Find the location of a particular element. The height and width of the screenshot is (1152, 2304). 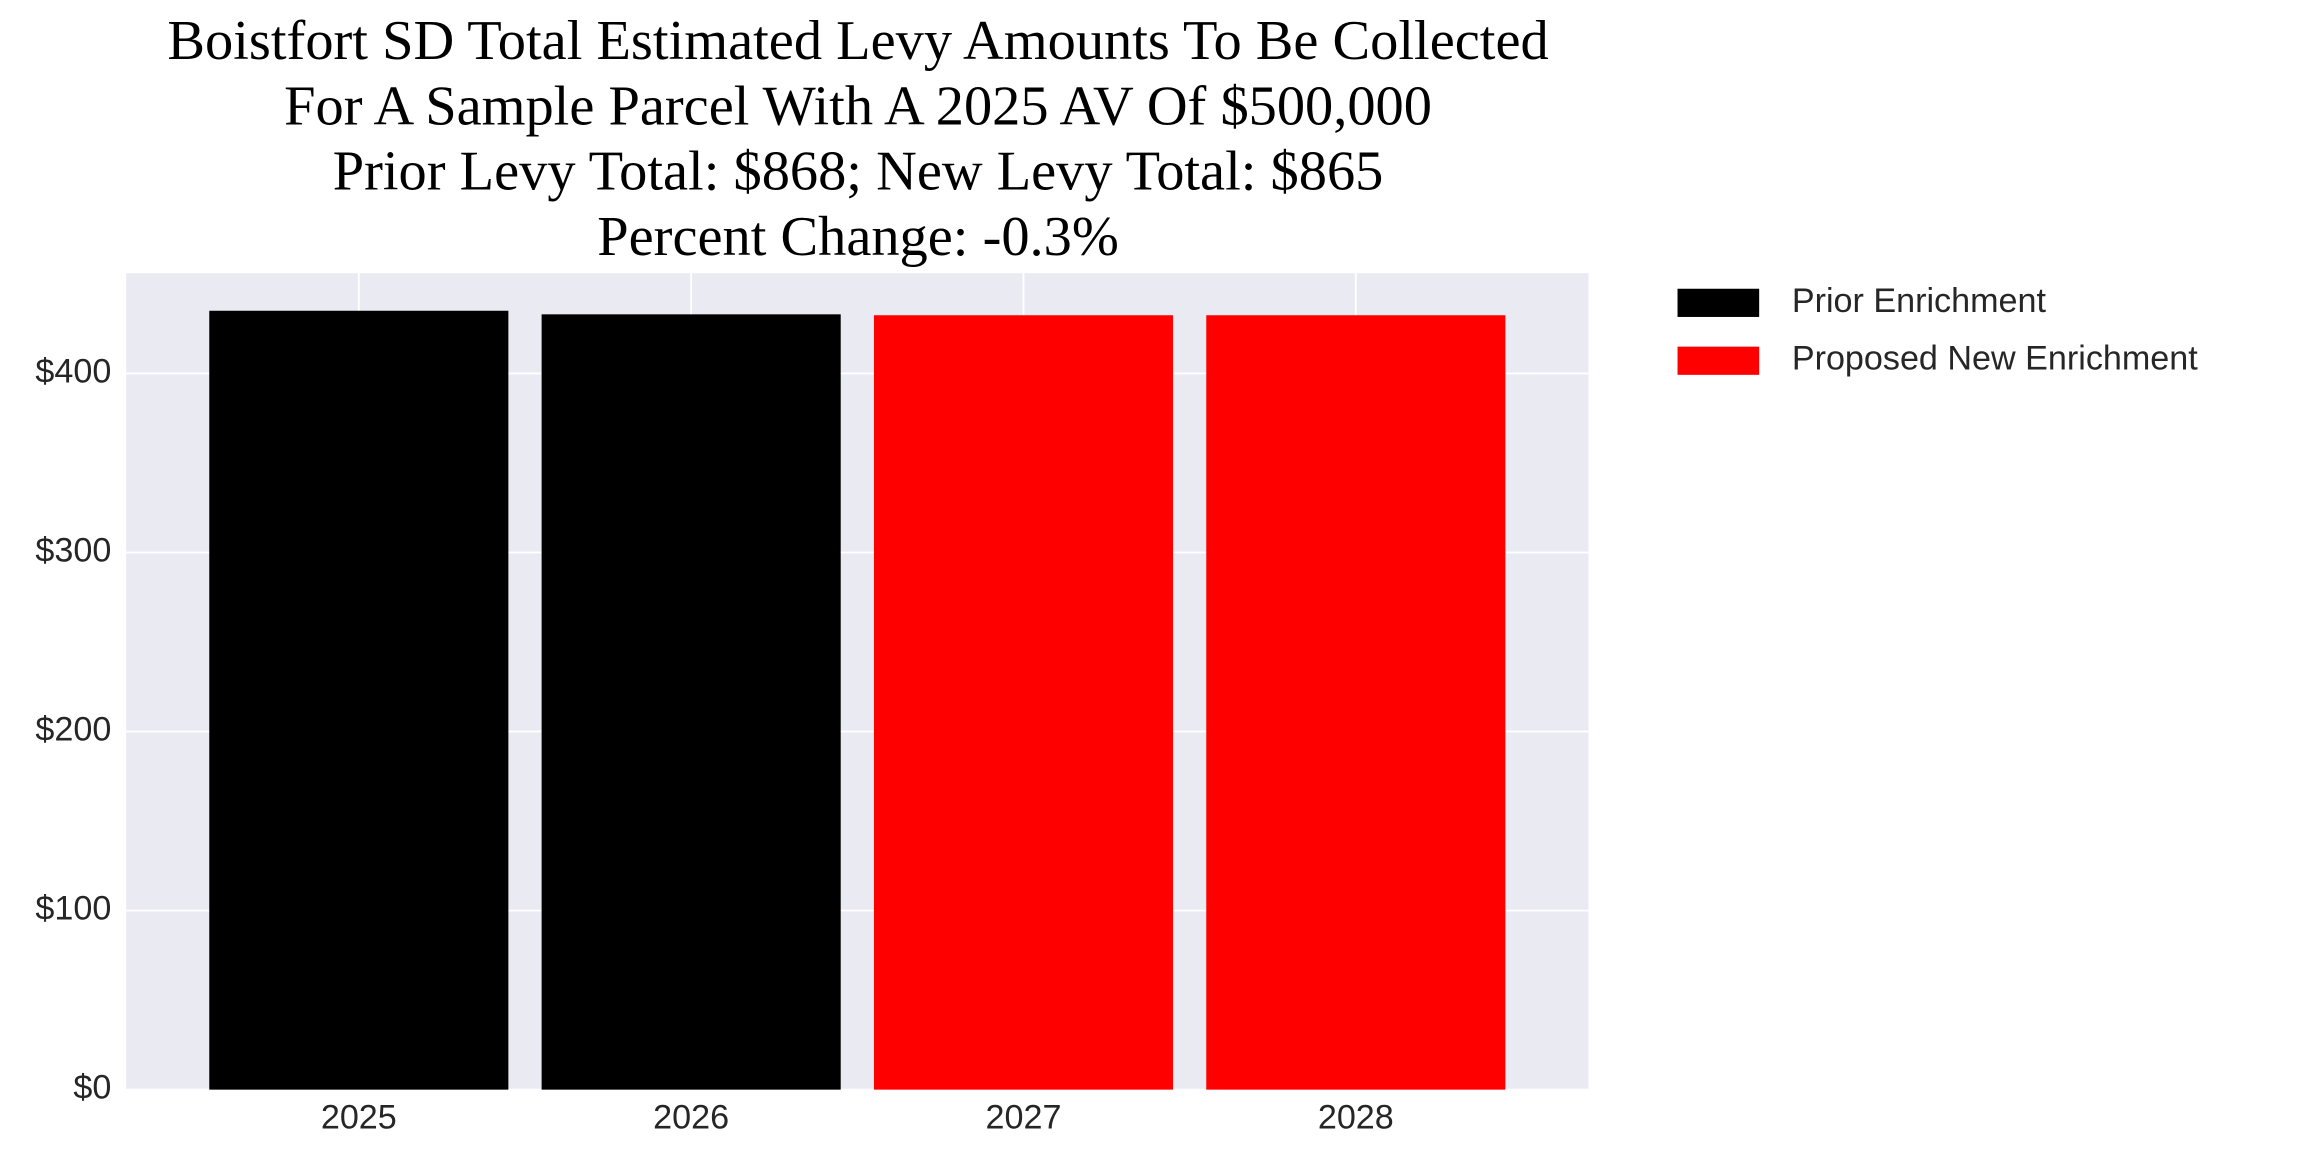

x-tick-label: 2027 is located at coordinates (1024, 1117).